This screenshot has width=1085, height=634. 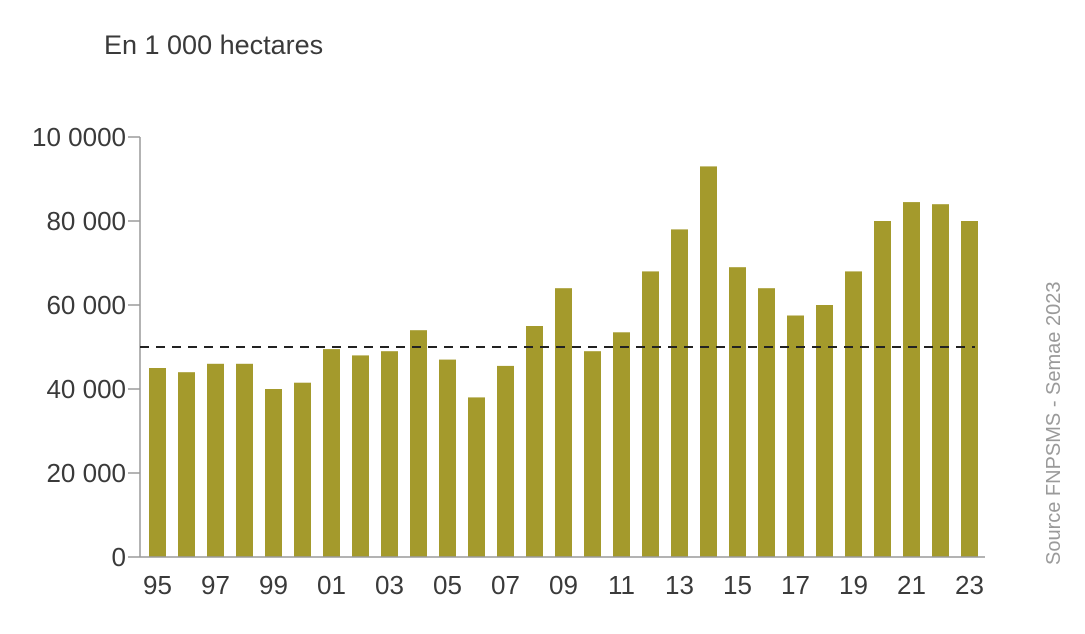 What do you see at coordinates (737, 585) in the screenshot?
I see `x-tick-label: 15` at bounding box center [737, 585].